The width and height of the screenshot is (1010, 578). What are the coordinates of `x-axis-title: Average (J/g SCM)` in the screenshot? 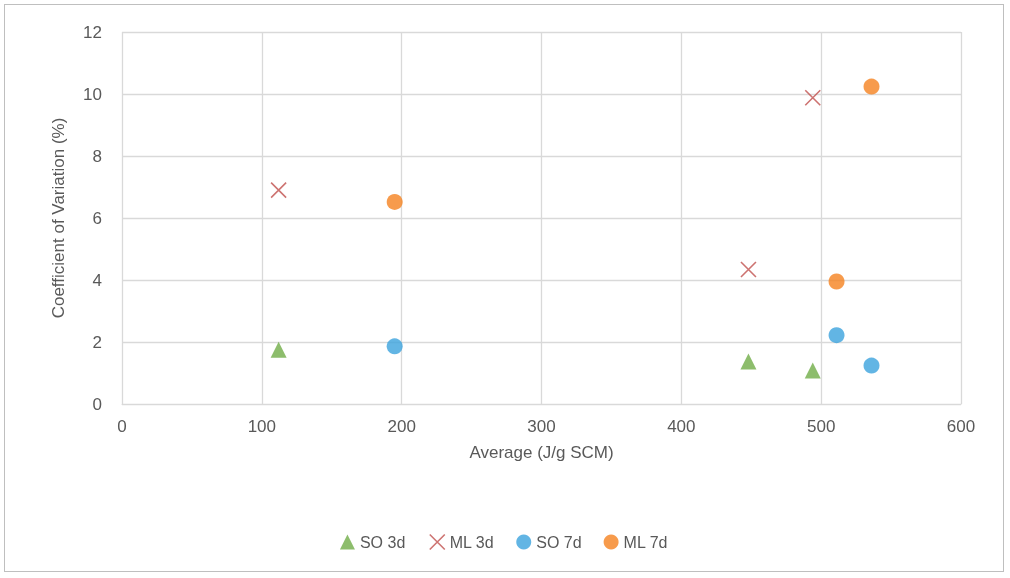 It's located at (541, 452).